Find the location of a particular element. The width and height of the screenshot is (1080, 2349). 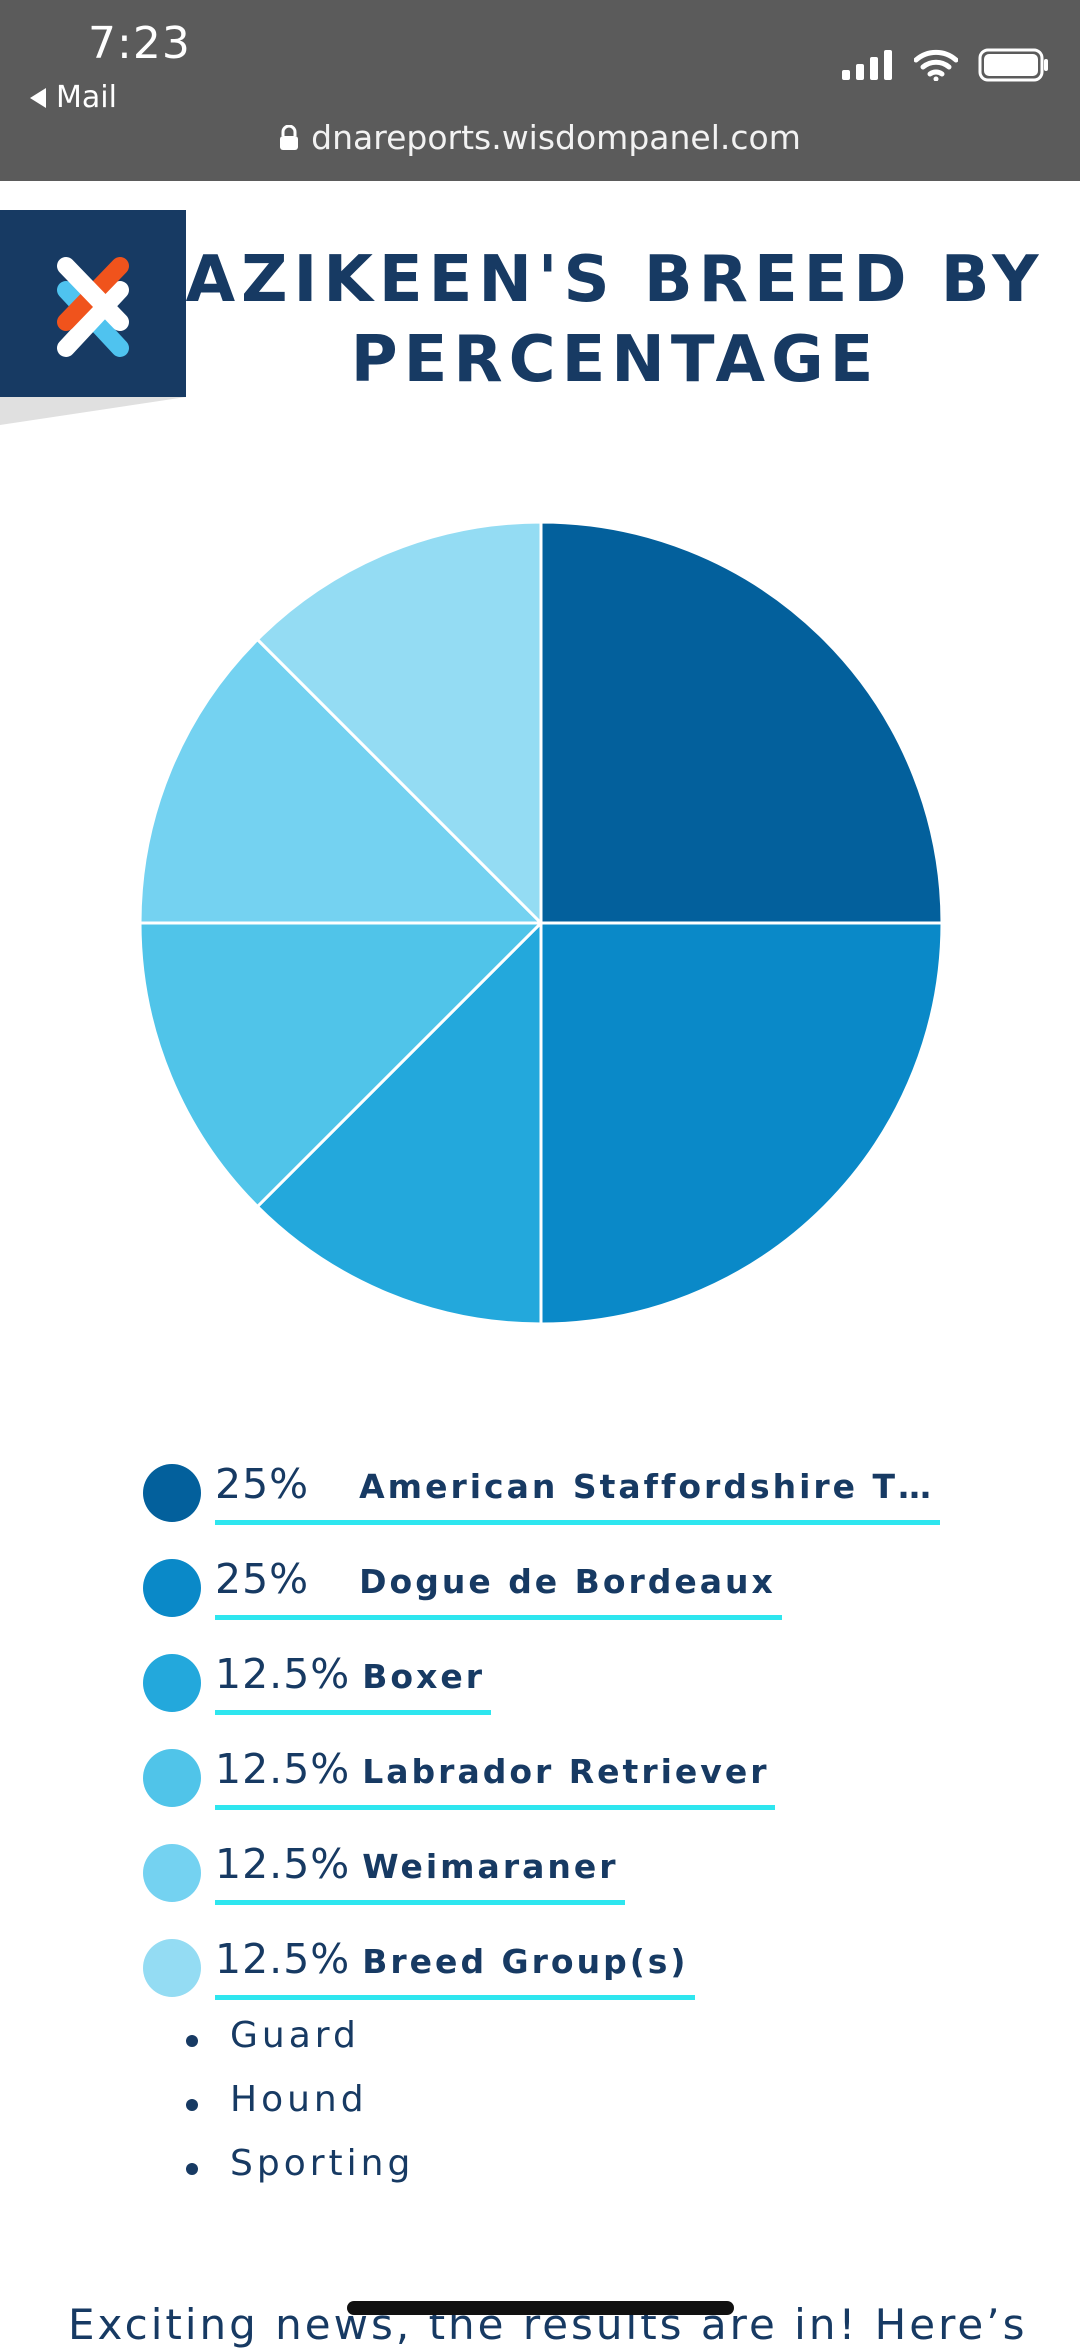

breed-group-item: Hound is located at coordinates (297, 2111).